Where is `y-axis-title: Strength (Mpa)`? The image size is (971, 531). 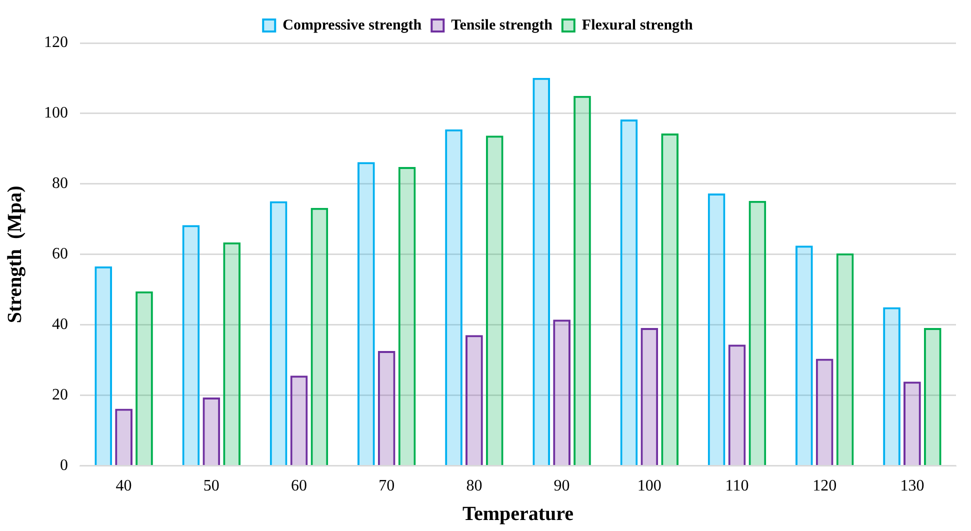
y-axis-title: Strength (Mpa) is located at coordinates (15, 255).